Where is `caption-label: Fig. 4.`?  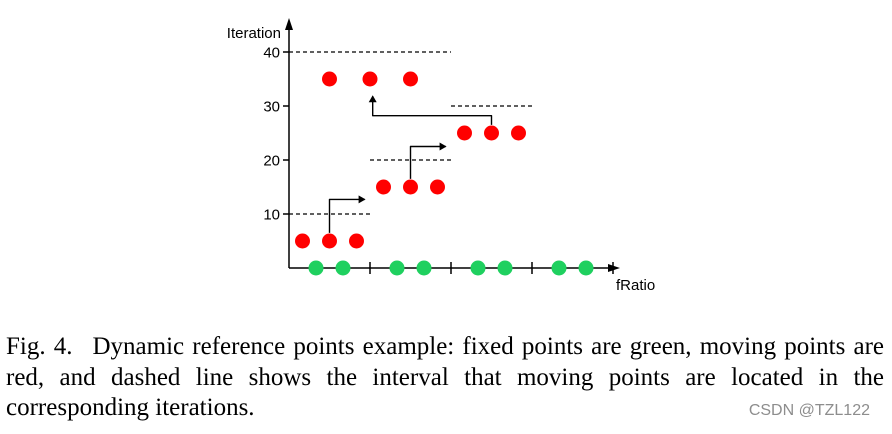
caption-label: Fig. 4. is located at coordinates (39, 346).